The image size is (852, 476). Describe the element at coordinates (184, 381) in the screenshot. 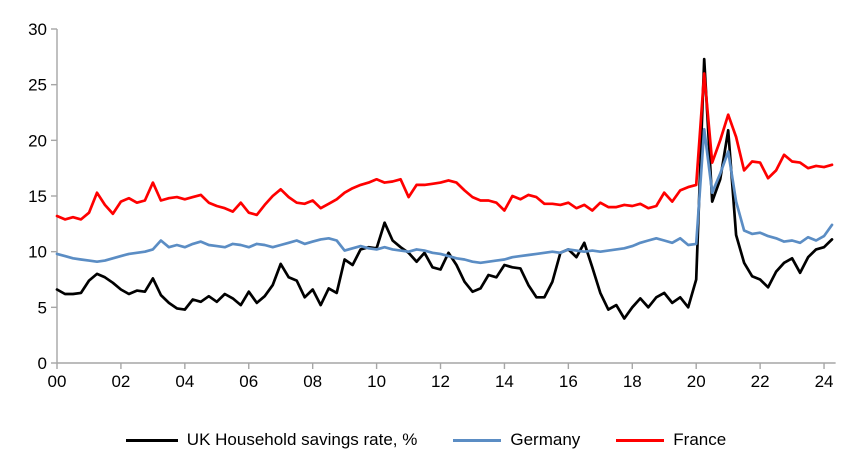

I see `svg-text: 04` at that location.